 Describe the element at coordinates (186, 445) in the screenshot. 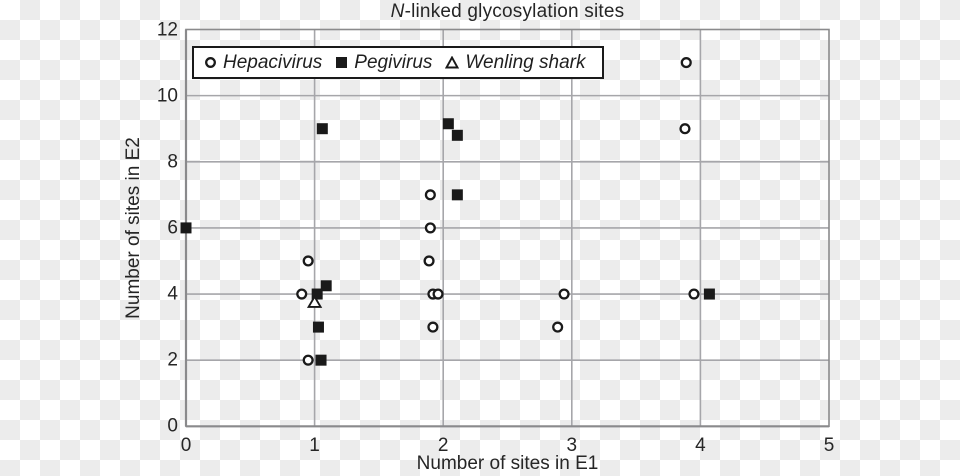

I see `x-tick-label: 0` at that location.